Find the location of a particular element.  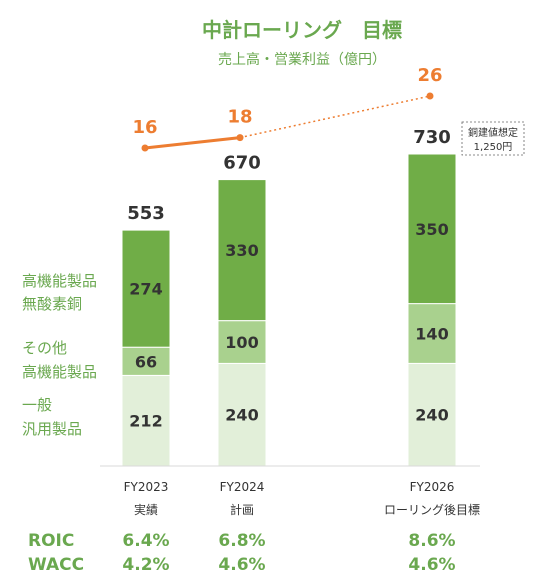

bar-value-label: 330 is located at coordinates (241, 250).